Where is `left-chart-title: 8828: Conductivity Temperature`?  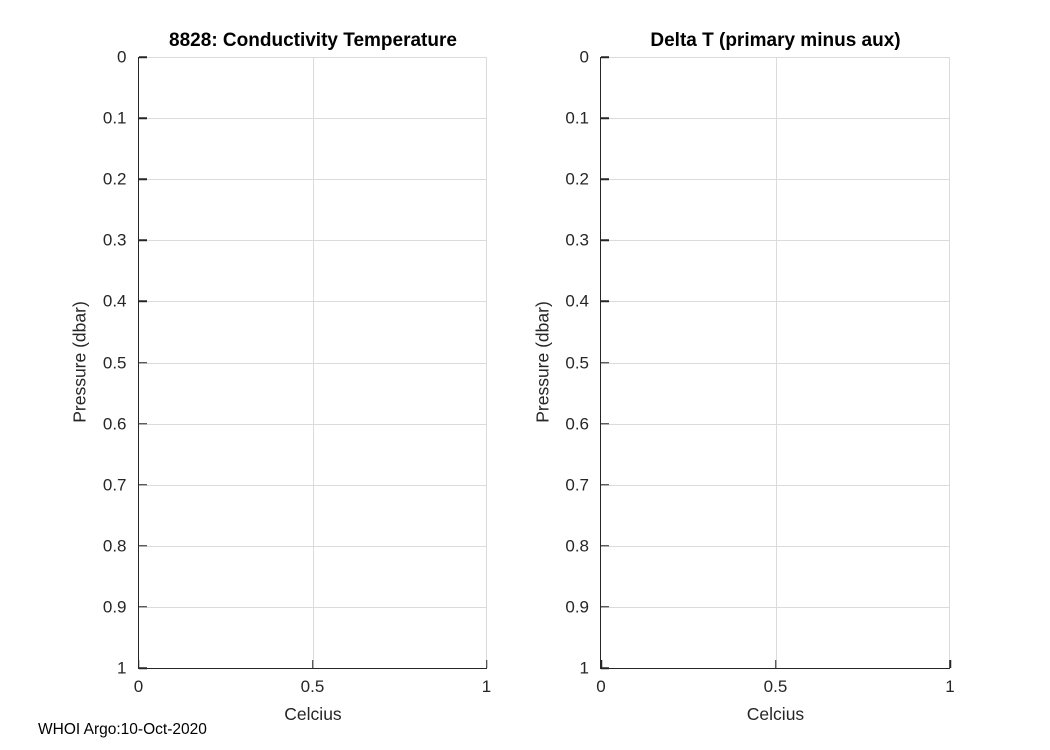 left-chart-title: 8828: Conductivity Temperature is located at coordinates (313, 40).